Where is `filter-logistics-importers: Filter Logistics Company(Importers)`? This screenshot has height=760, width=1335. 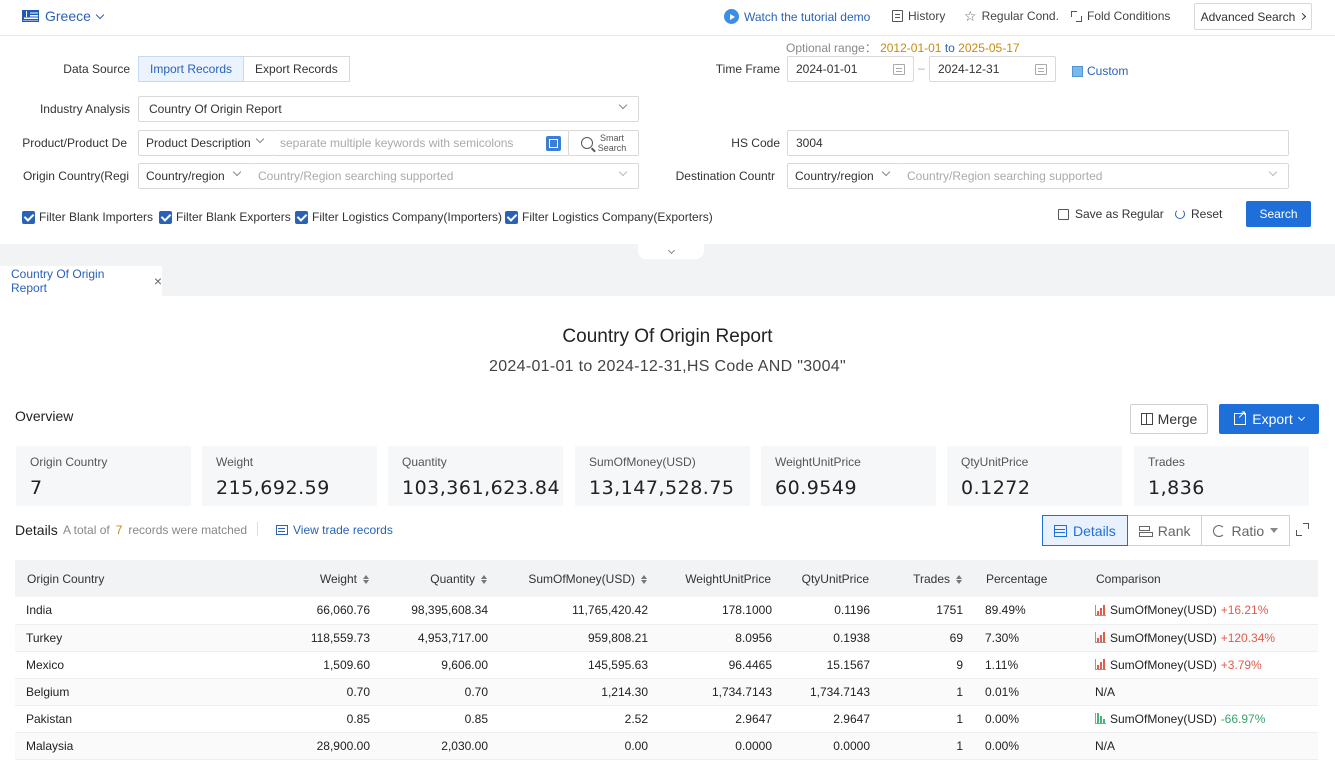 filter-logistics-importers: Filter Logistics Company(Importers) is located at coordinates (398, 217).